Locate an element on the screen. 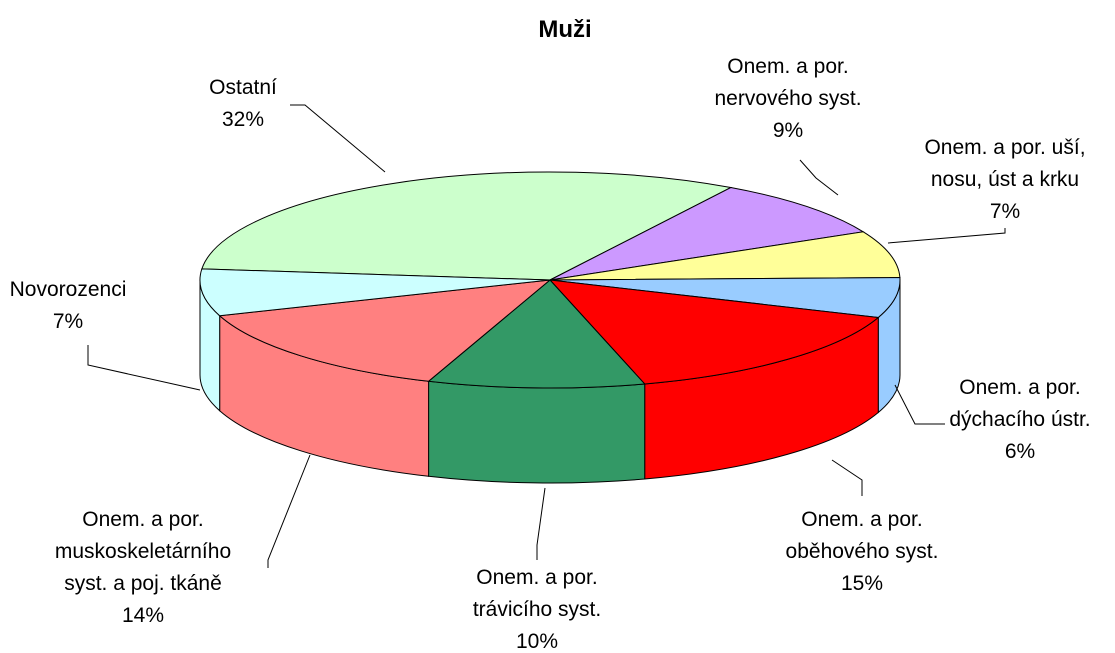 The width and height of the screenshot is (1115, 653). percent-label: 9% is located at coordinates (788, 130).